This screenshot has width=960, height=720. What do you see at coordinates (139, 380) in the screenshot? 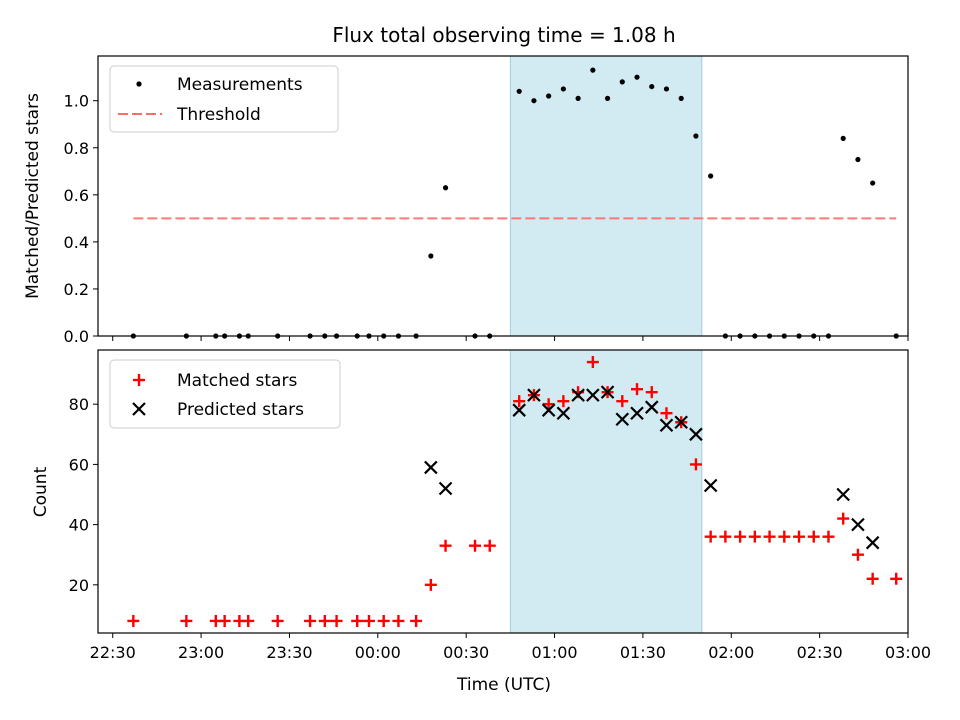
I see `matched-legend-marker` at bounding box center [139, 380].